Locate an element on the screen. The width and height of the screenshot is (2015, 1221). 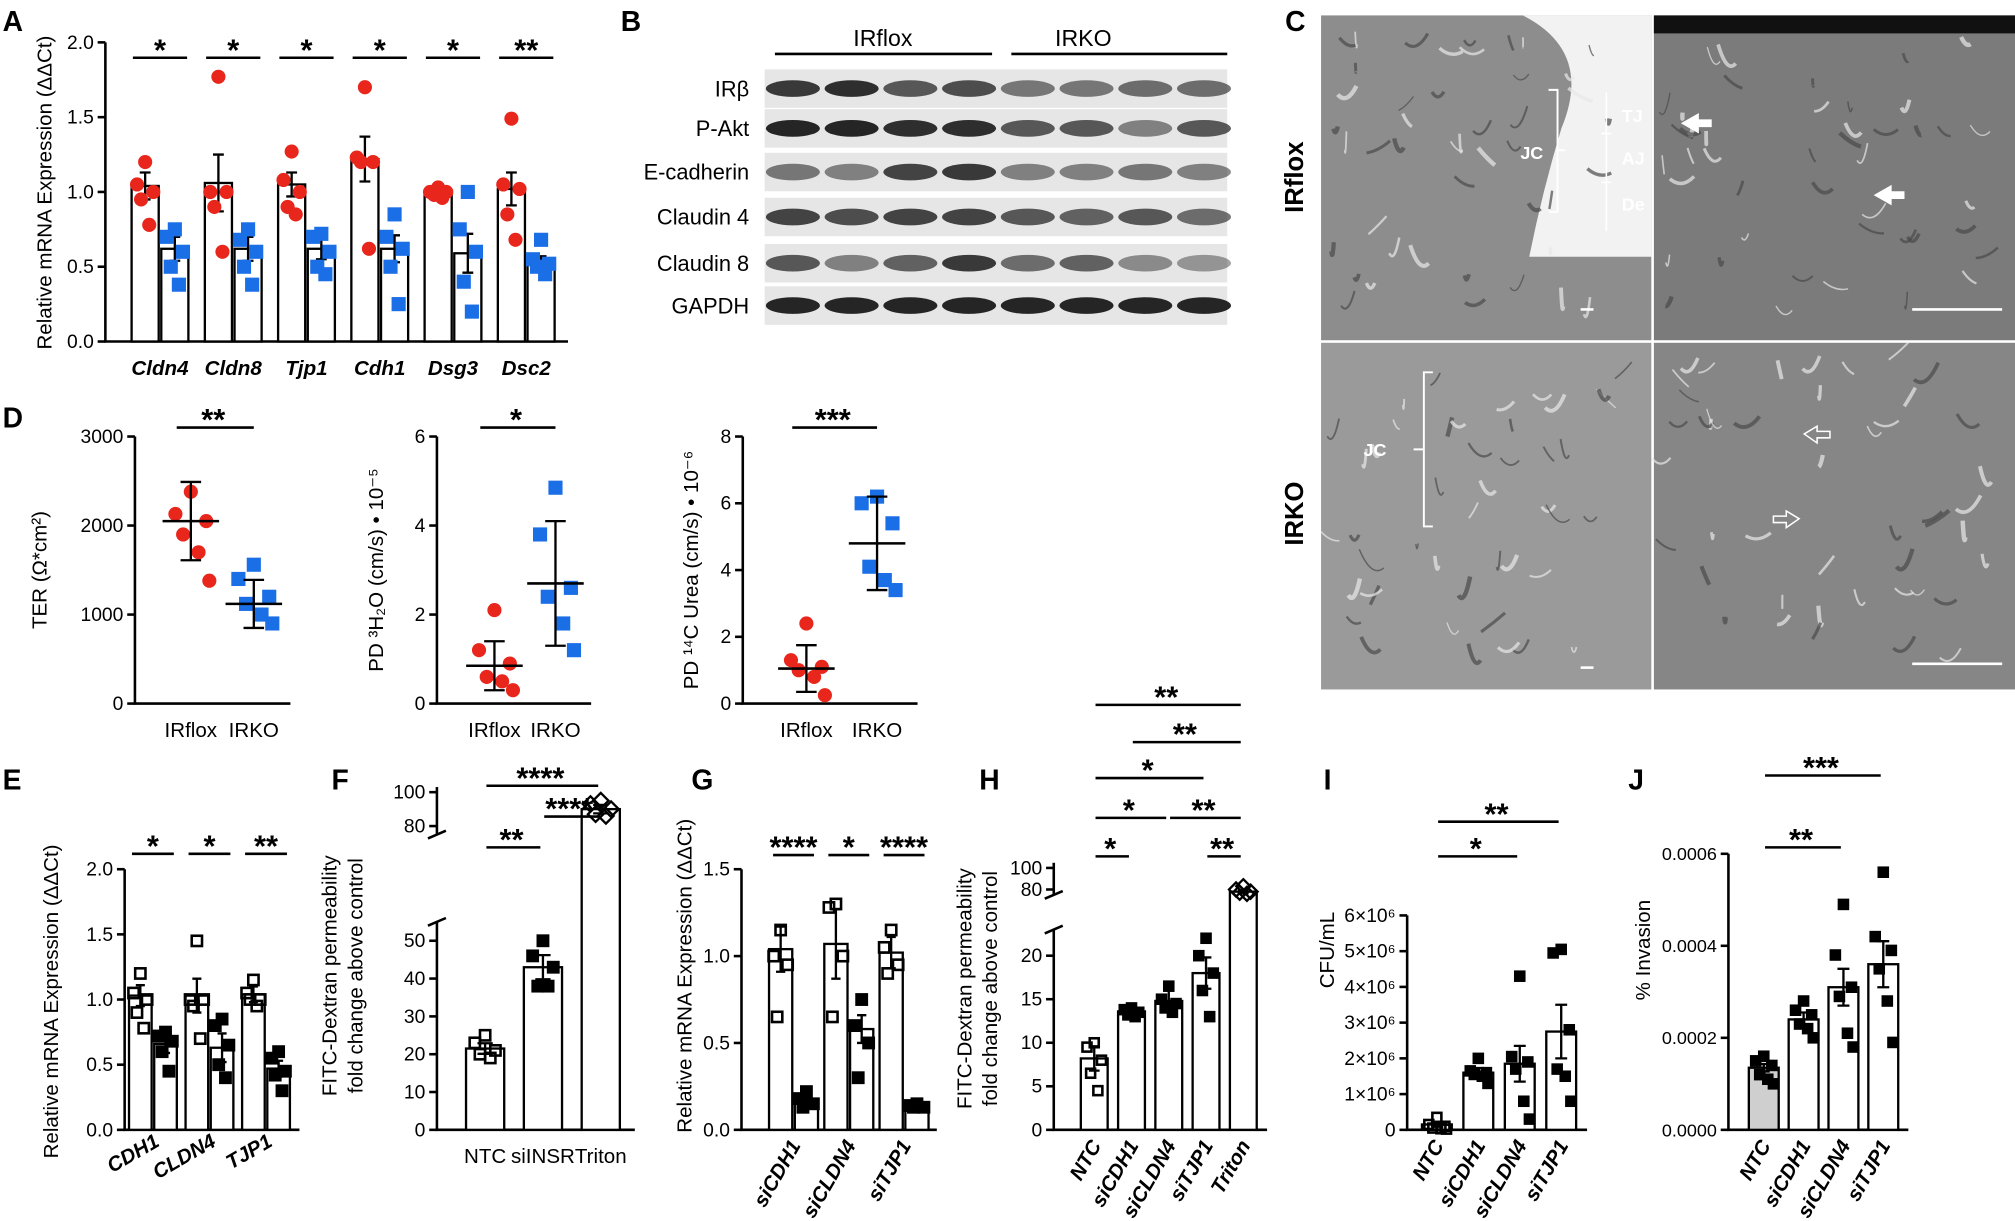
y-tick-label: 0.0002 is located at coordinates (1689, 1038).